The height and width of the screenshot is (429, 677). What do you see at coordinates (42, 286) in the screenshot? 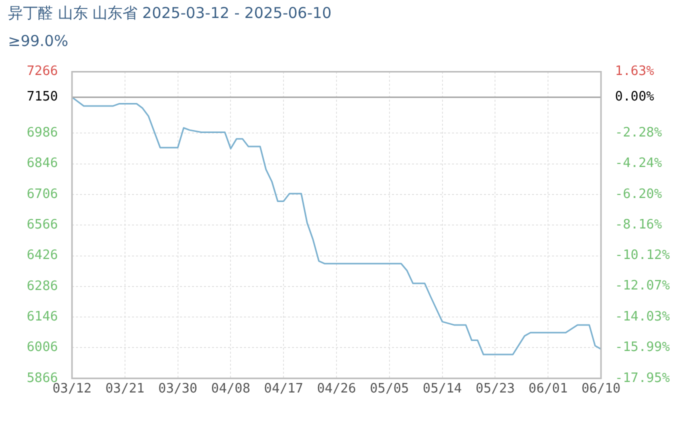
I see `y-tick-label: 6286` at bounding box center [42, 286].